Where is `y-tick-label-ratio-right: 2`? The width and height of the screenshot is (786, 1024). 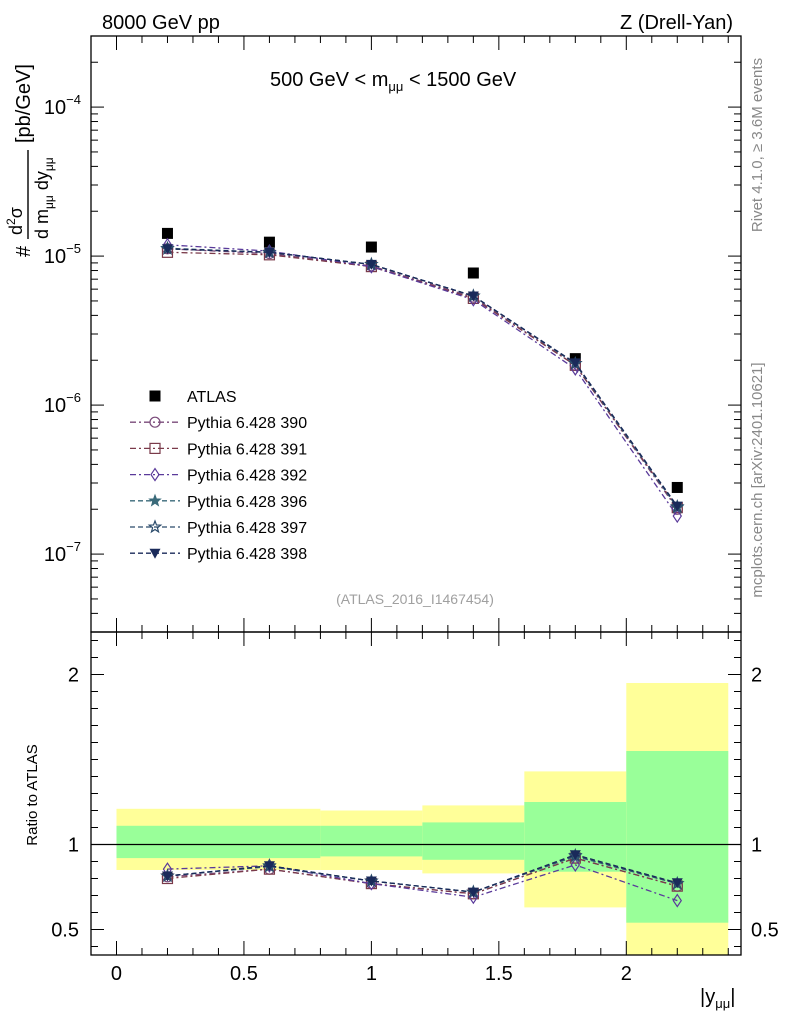 y-tick-label-ratio-right: 2 is located at coordinates (756, 676).